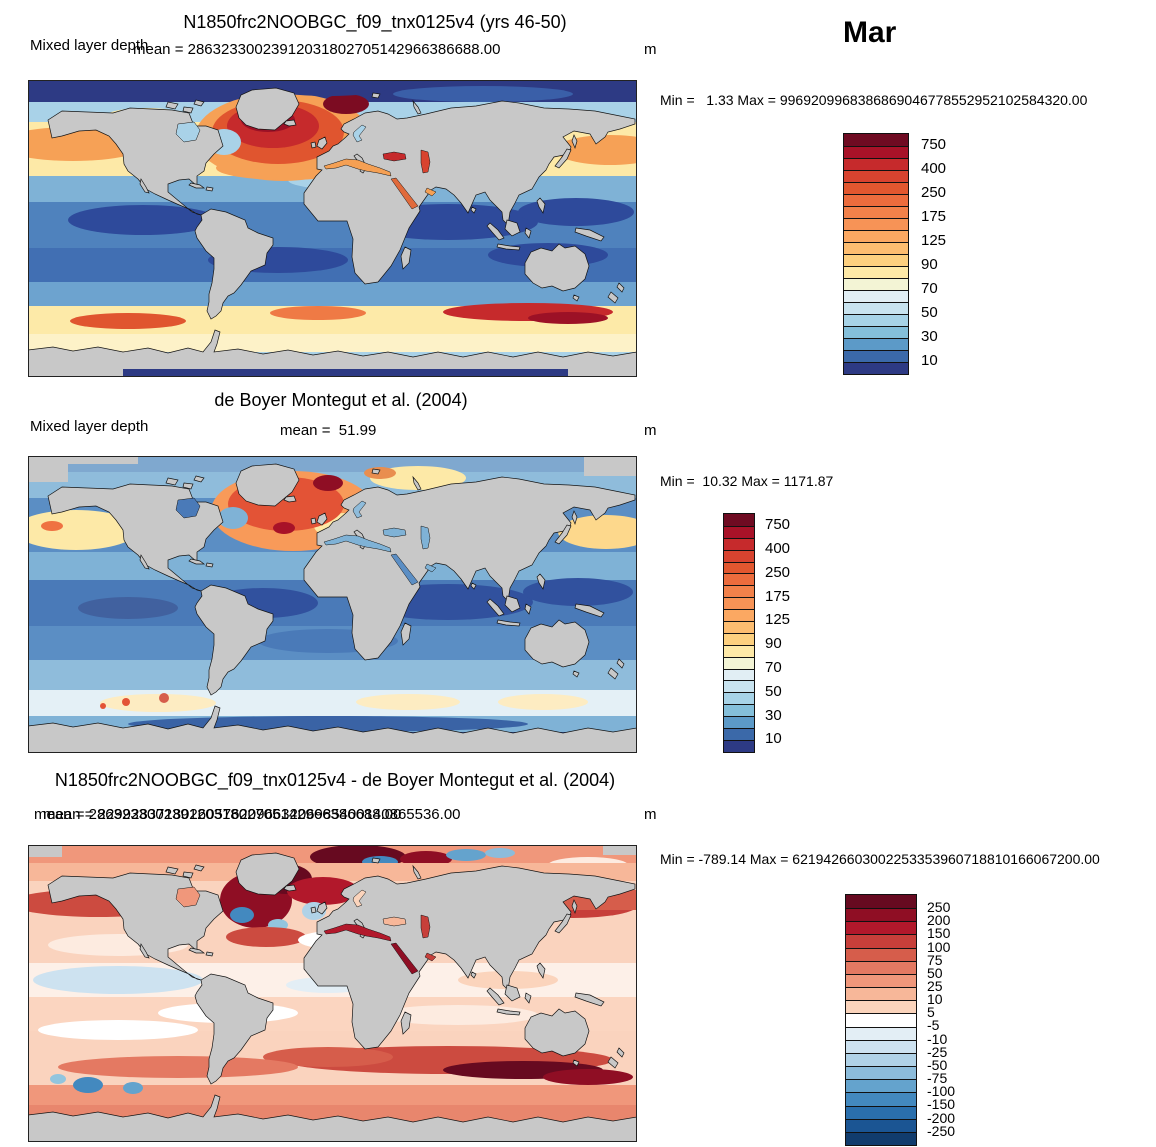 This screenshot has height=1147, width=1156. I want to click on map-model-field, so click(332, 228).